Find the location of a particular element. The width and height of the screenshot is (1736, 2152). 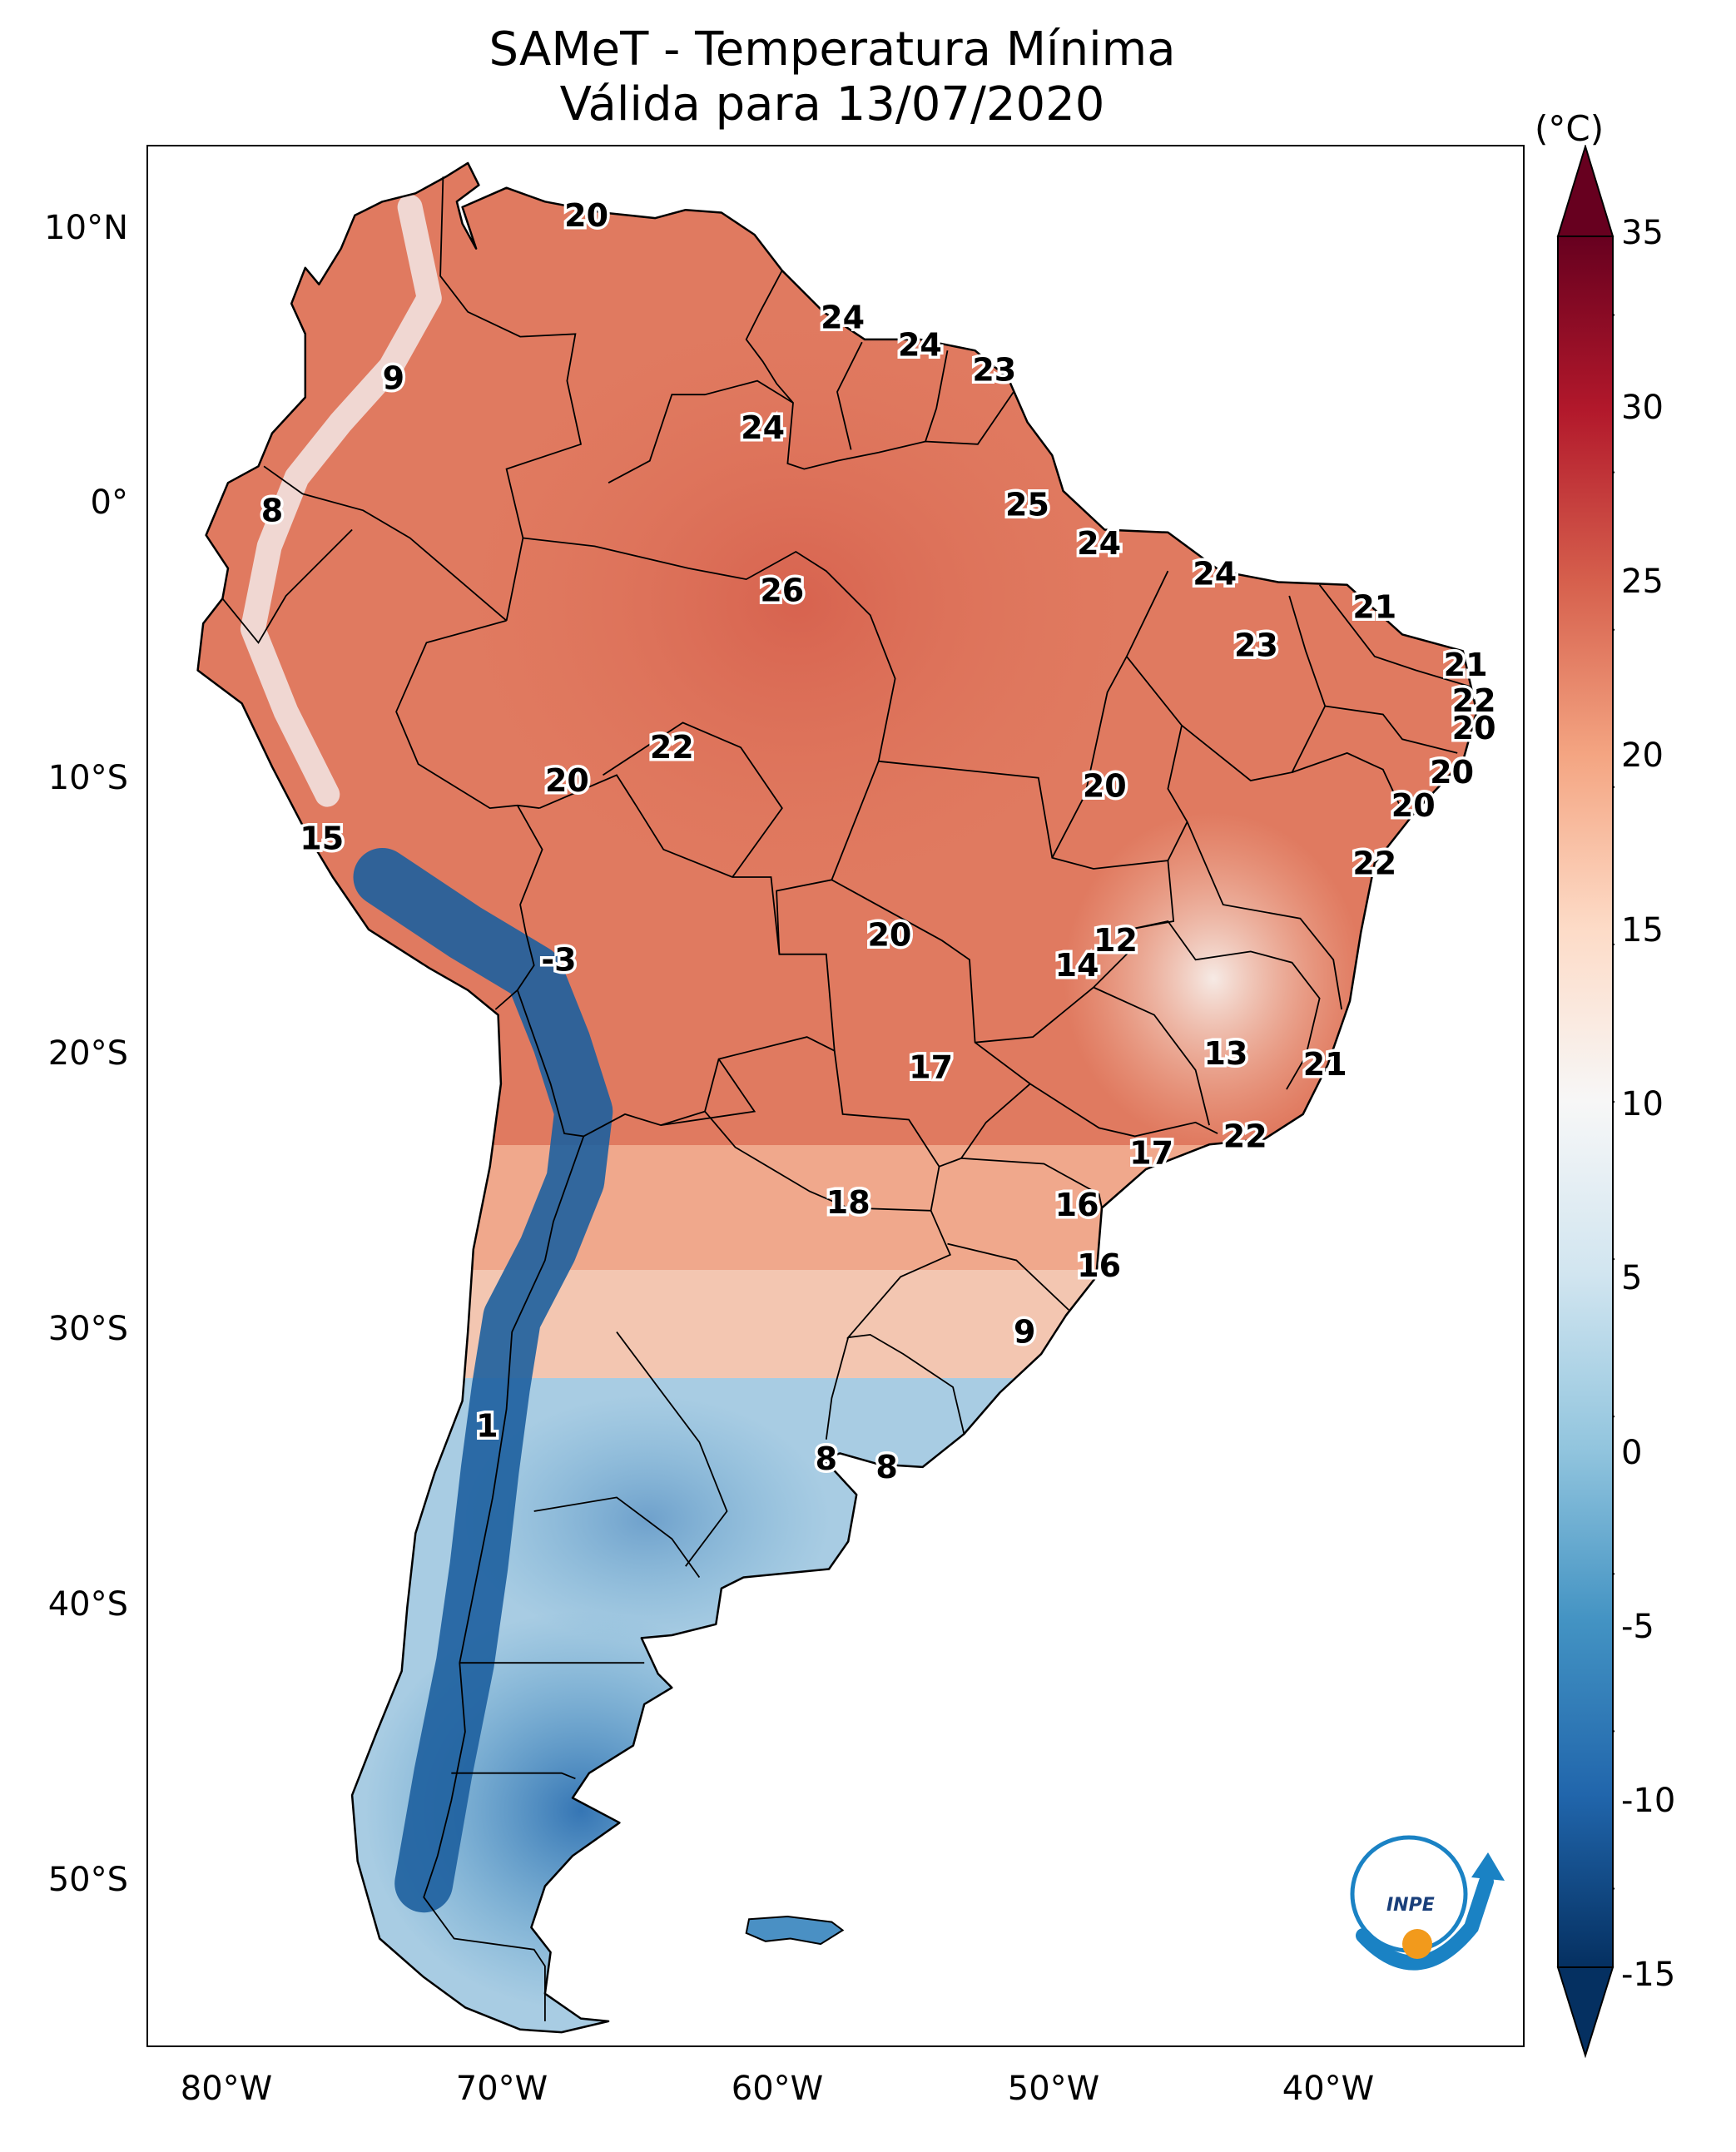

y-tick-30s: 30°S is located at coordinates (87, 1329).